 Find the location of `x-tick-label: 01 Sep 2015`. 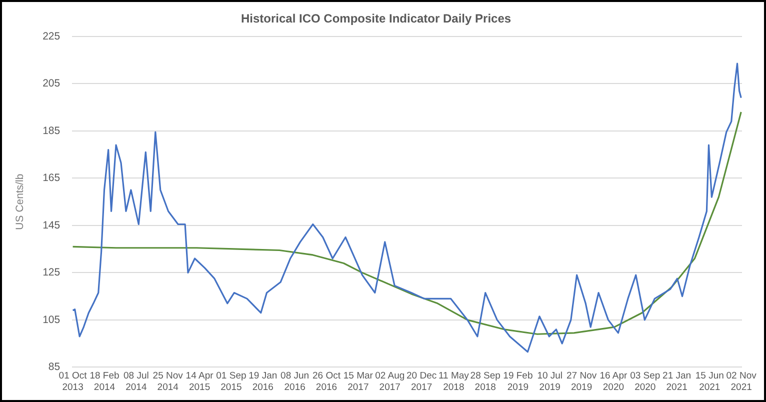

x-tick-label: 01 Sep 2015 is located at coordinates (231, 381).